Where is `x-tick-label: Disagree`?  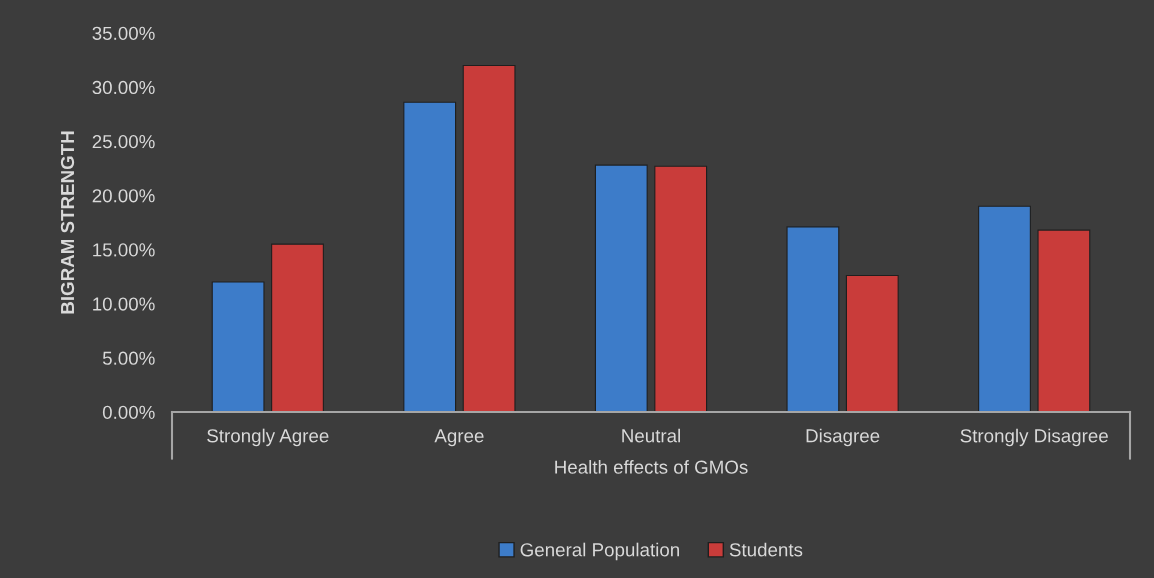 x-tick-label: Disagree is located at coordinates (843, 437).